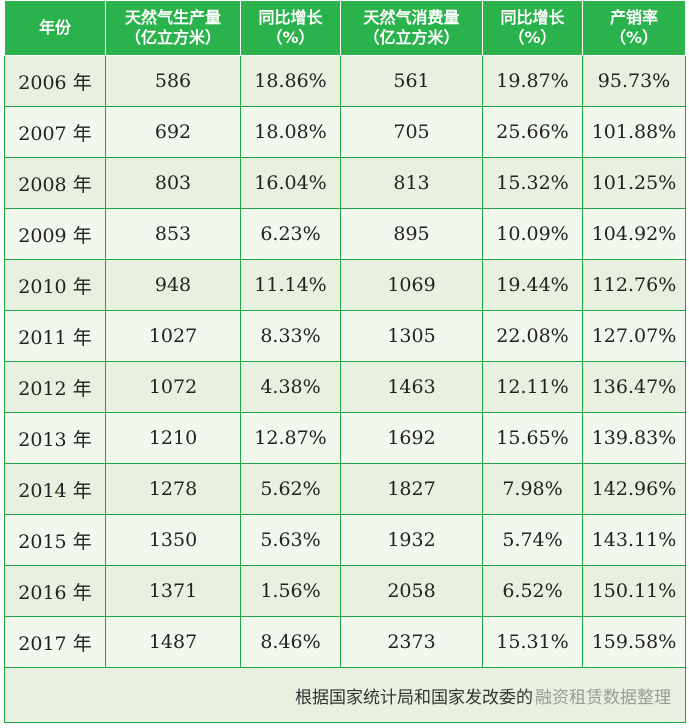 This screenshot has height=728, width=689. What do you see at coordinates (290, 642) in the screenshot?
I see `cell-production-growth: 8.46%` at bounding box center [290, 642].